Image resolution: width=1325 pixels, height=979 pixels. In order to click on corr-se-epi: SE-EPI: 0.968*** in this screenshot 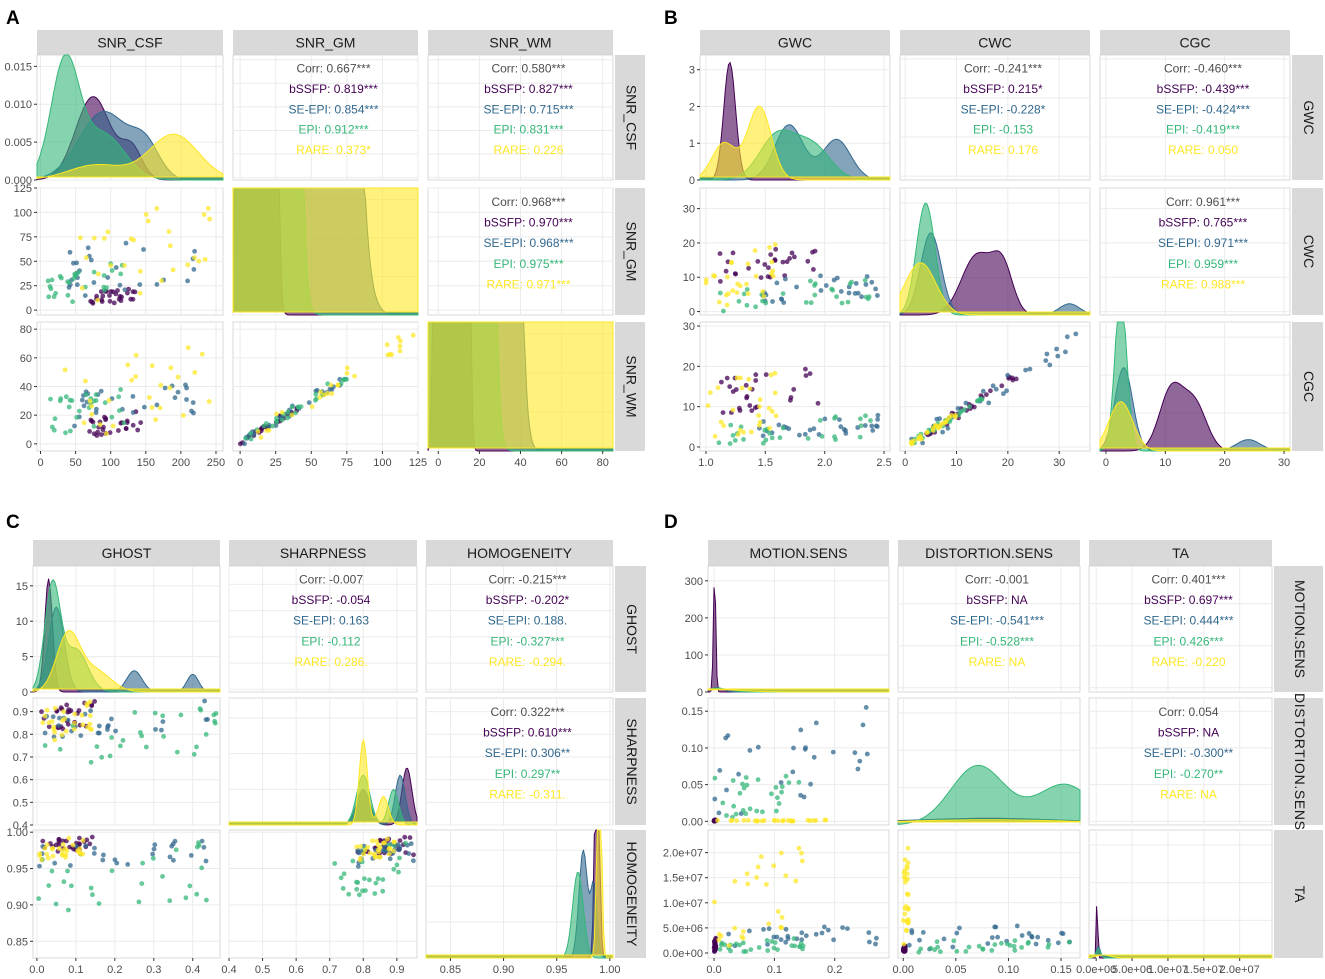, I will do `click(528, 243)`.